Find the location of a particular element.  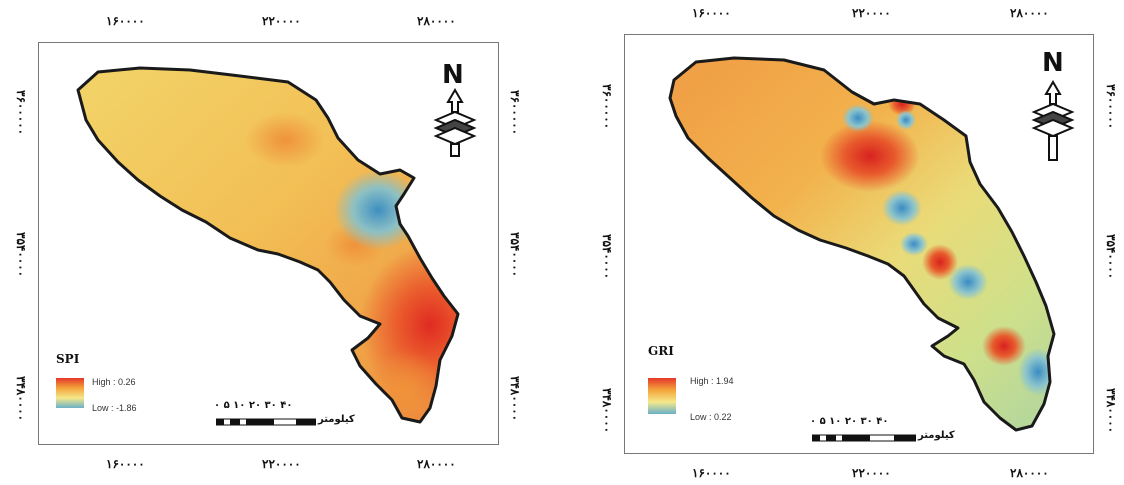

spi-legend: SPI High : 0.26 Low : -1.86 is located at coordinates (114, 387).